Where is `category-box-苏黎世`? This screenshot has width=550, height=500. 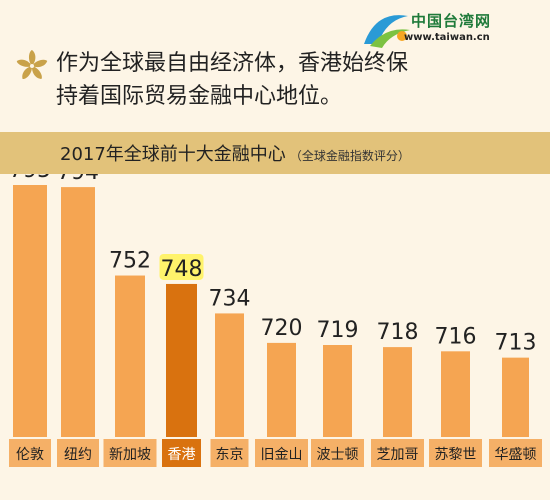
category-box-苏黎世 is located at coordinates (455, 453).